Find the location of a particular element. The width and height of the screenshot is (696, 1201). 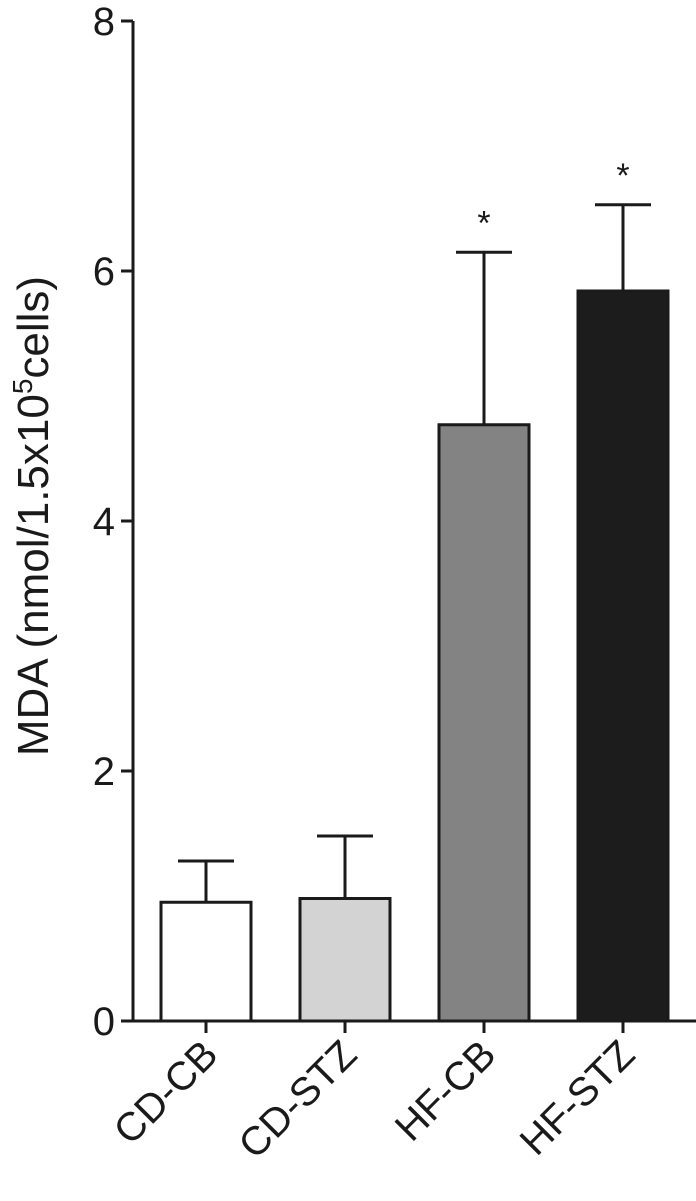

x-axis: CD-CB CD-STZ HF-CB HF-STZ is located at coordinates (401, 1093).